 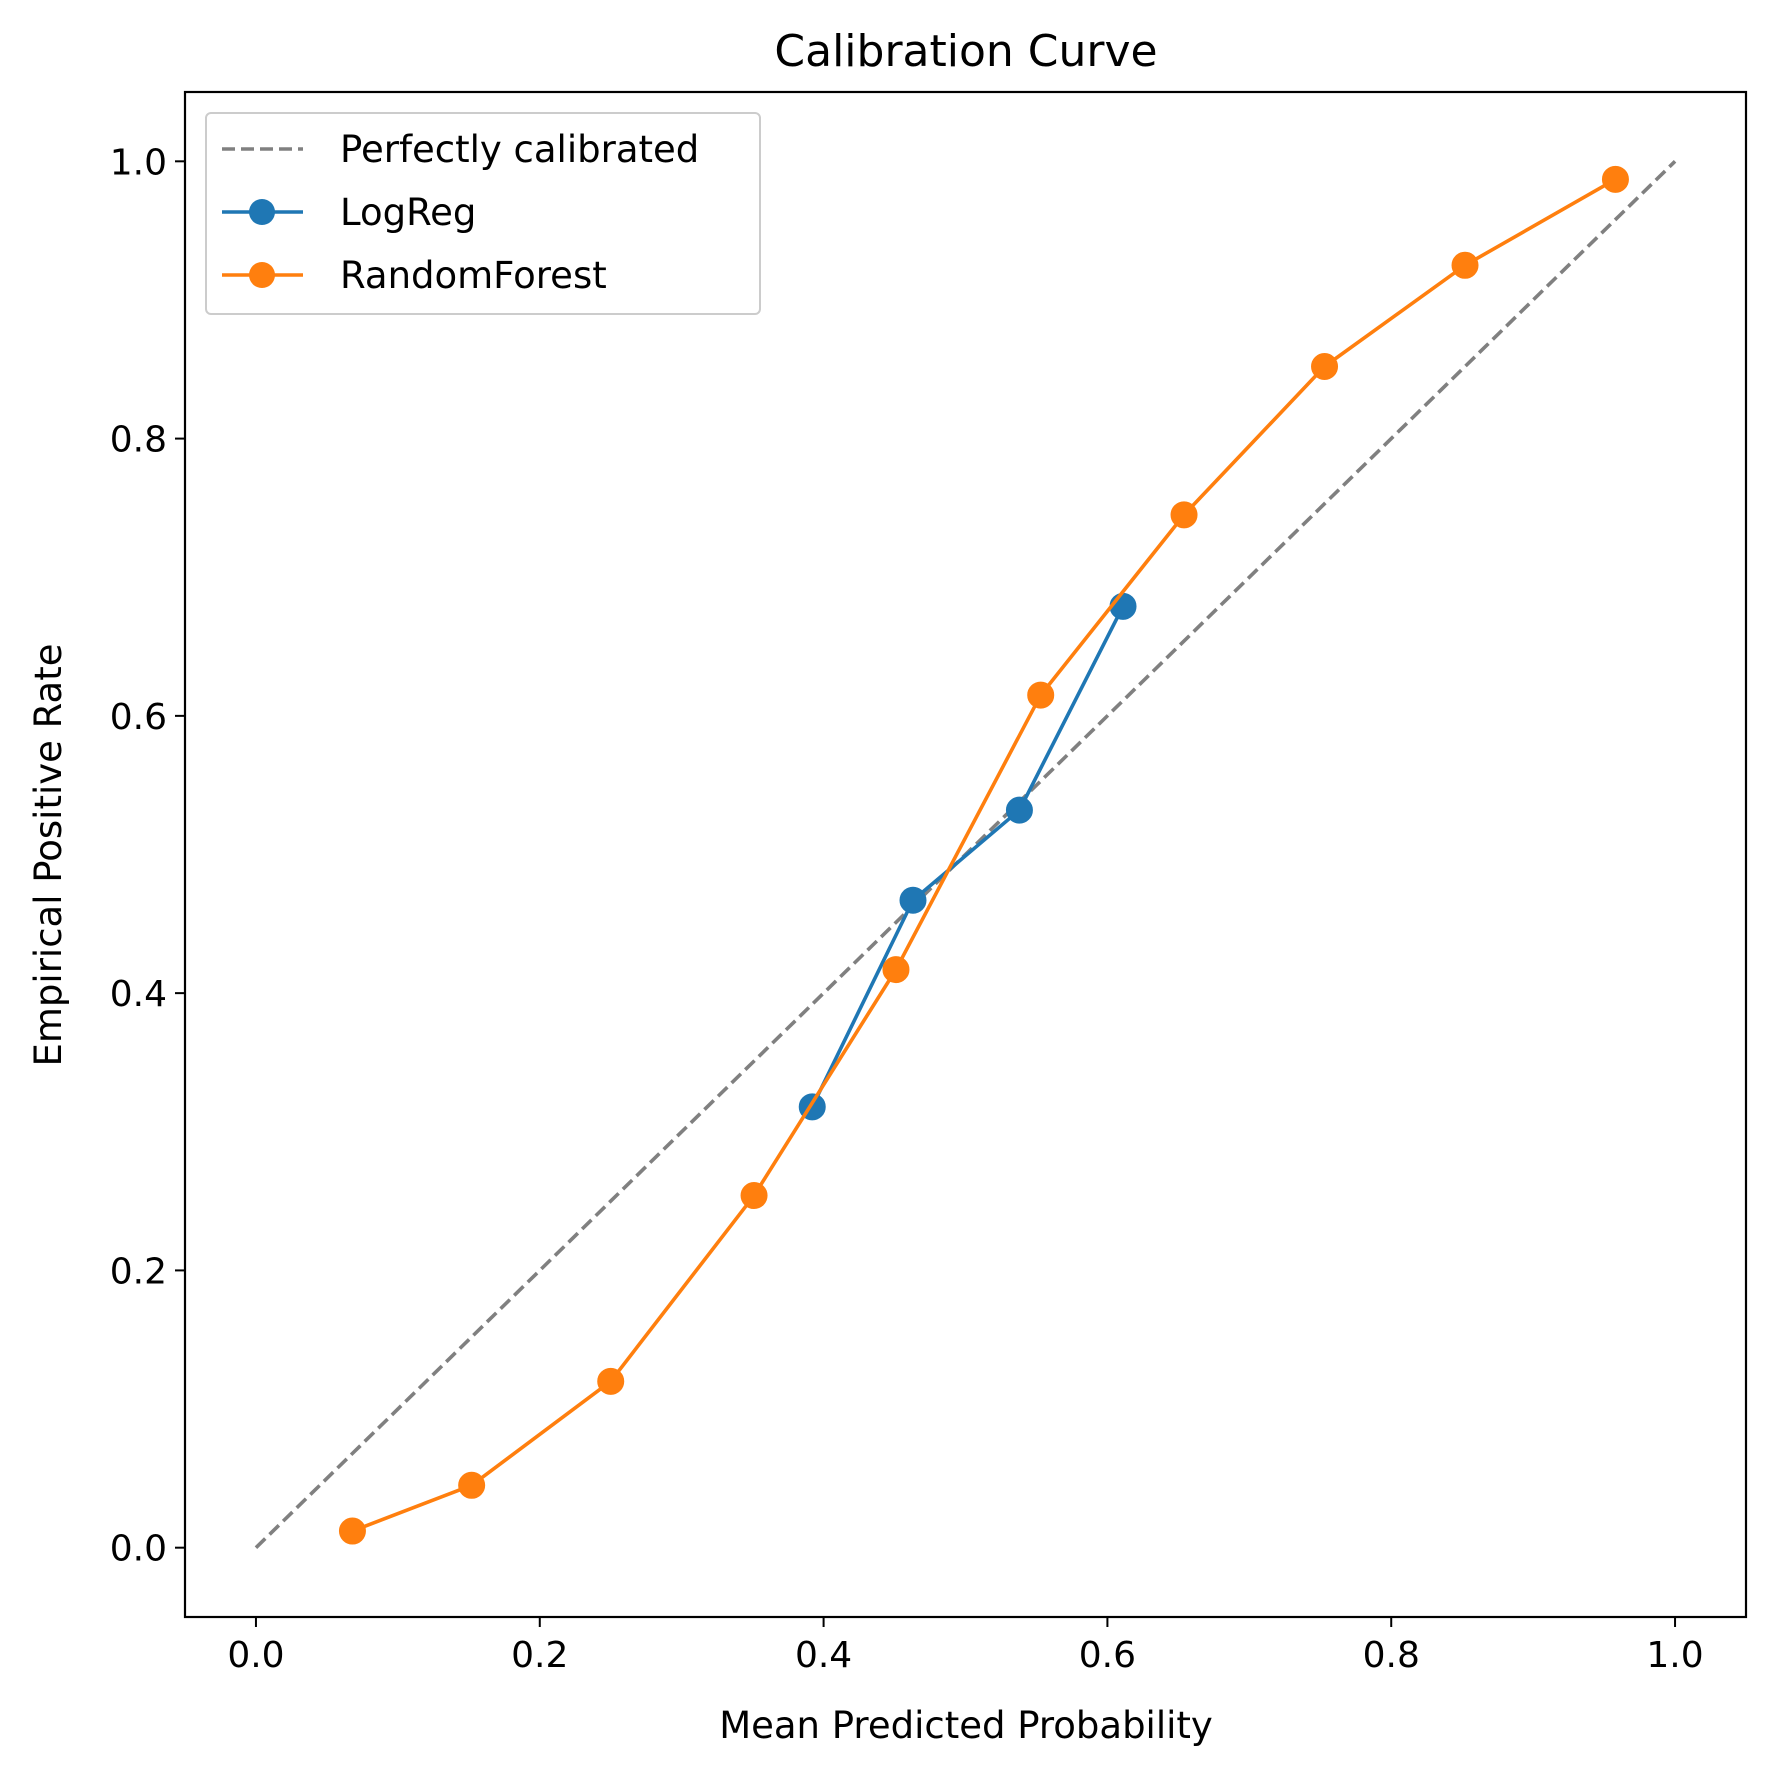 I want to click on x-tick-label: 0.6, so click(x=1107, y=1655).